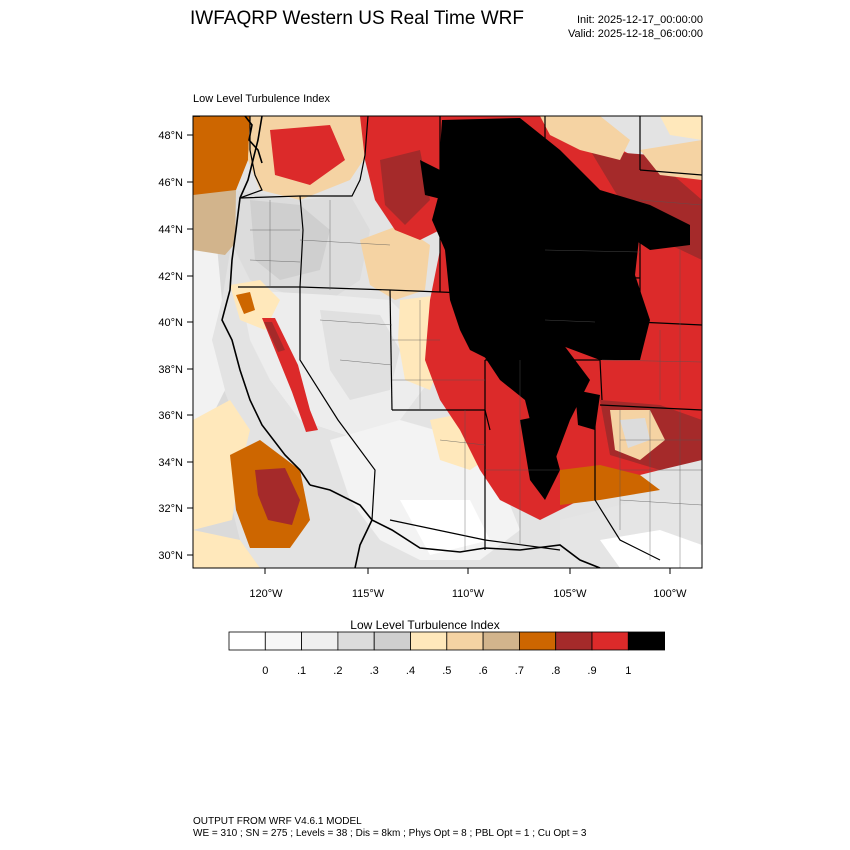 This screenshot has width=850, height=850. What do you see at coordinates (266, 594) in the screenshot?
I see `lon-label-120: 120°W` at bounding box center [266, 594].